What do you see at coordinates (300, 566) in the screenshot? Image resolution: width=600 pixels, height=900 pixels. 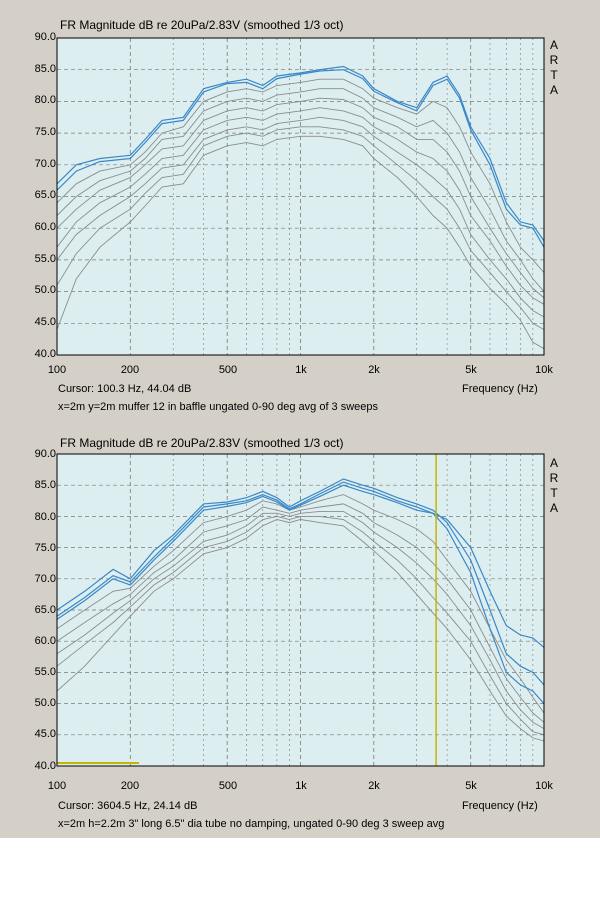 I see `series-line` at bounding box center [300, 566].